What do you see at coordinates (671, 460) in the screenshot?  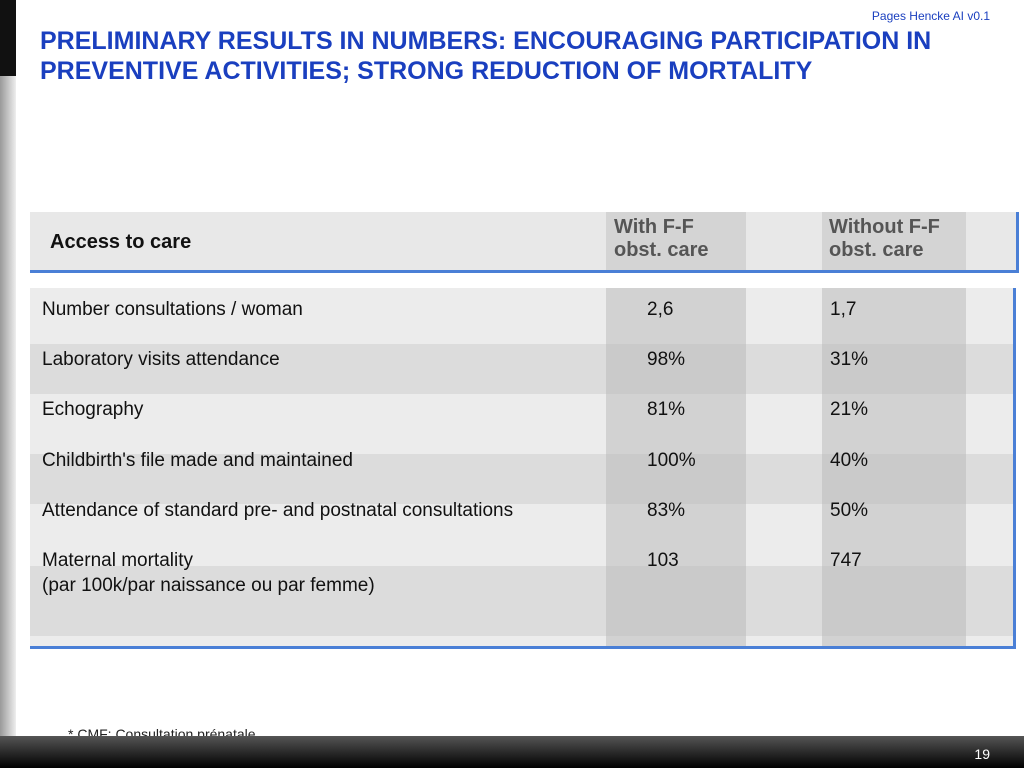 I see `cell-value: 100%` at bounding box center [671, 460].